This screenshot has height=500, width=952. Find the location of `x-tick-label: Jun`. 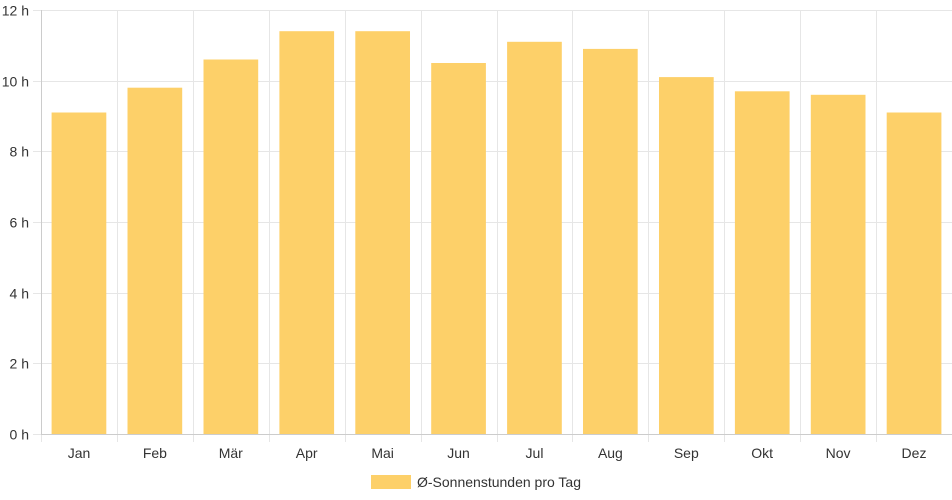

x-tick-label: Jun is located at coordinates (458, 453).